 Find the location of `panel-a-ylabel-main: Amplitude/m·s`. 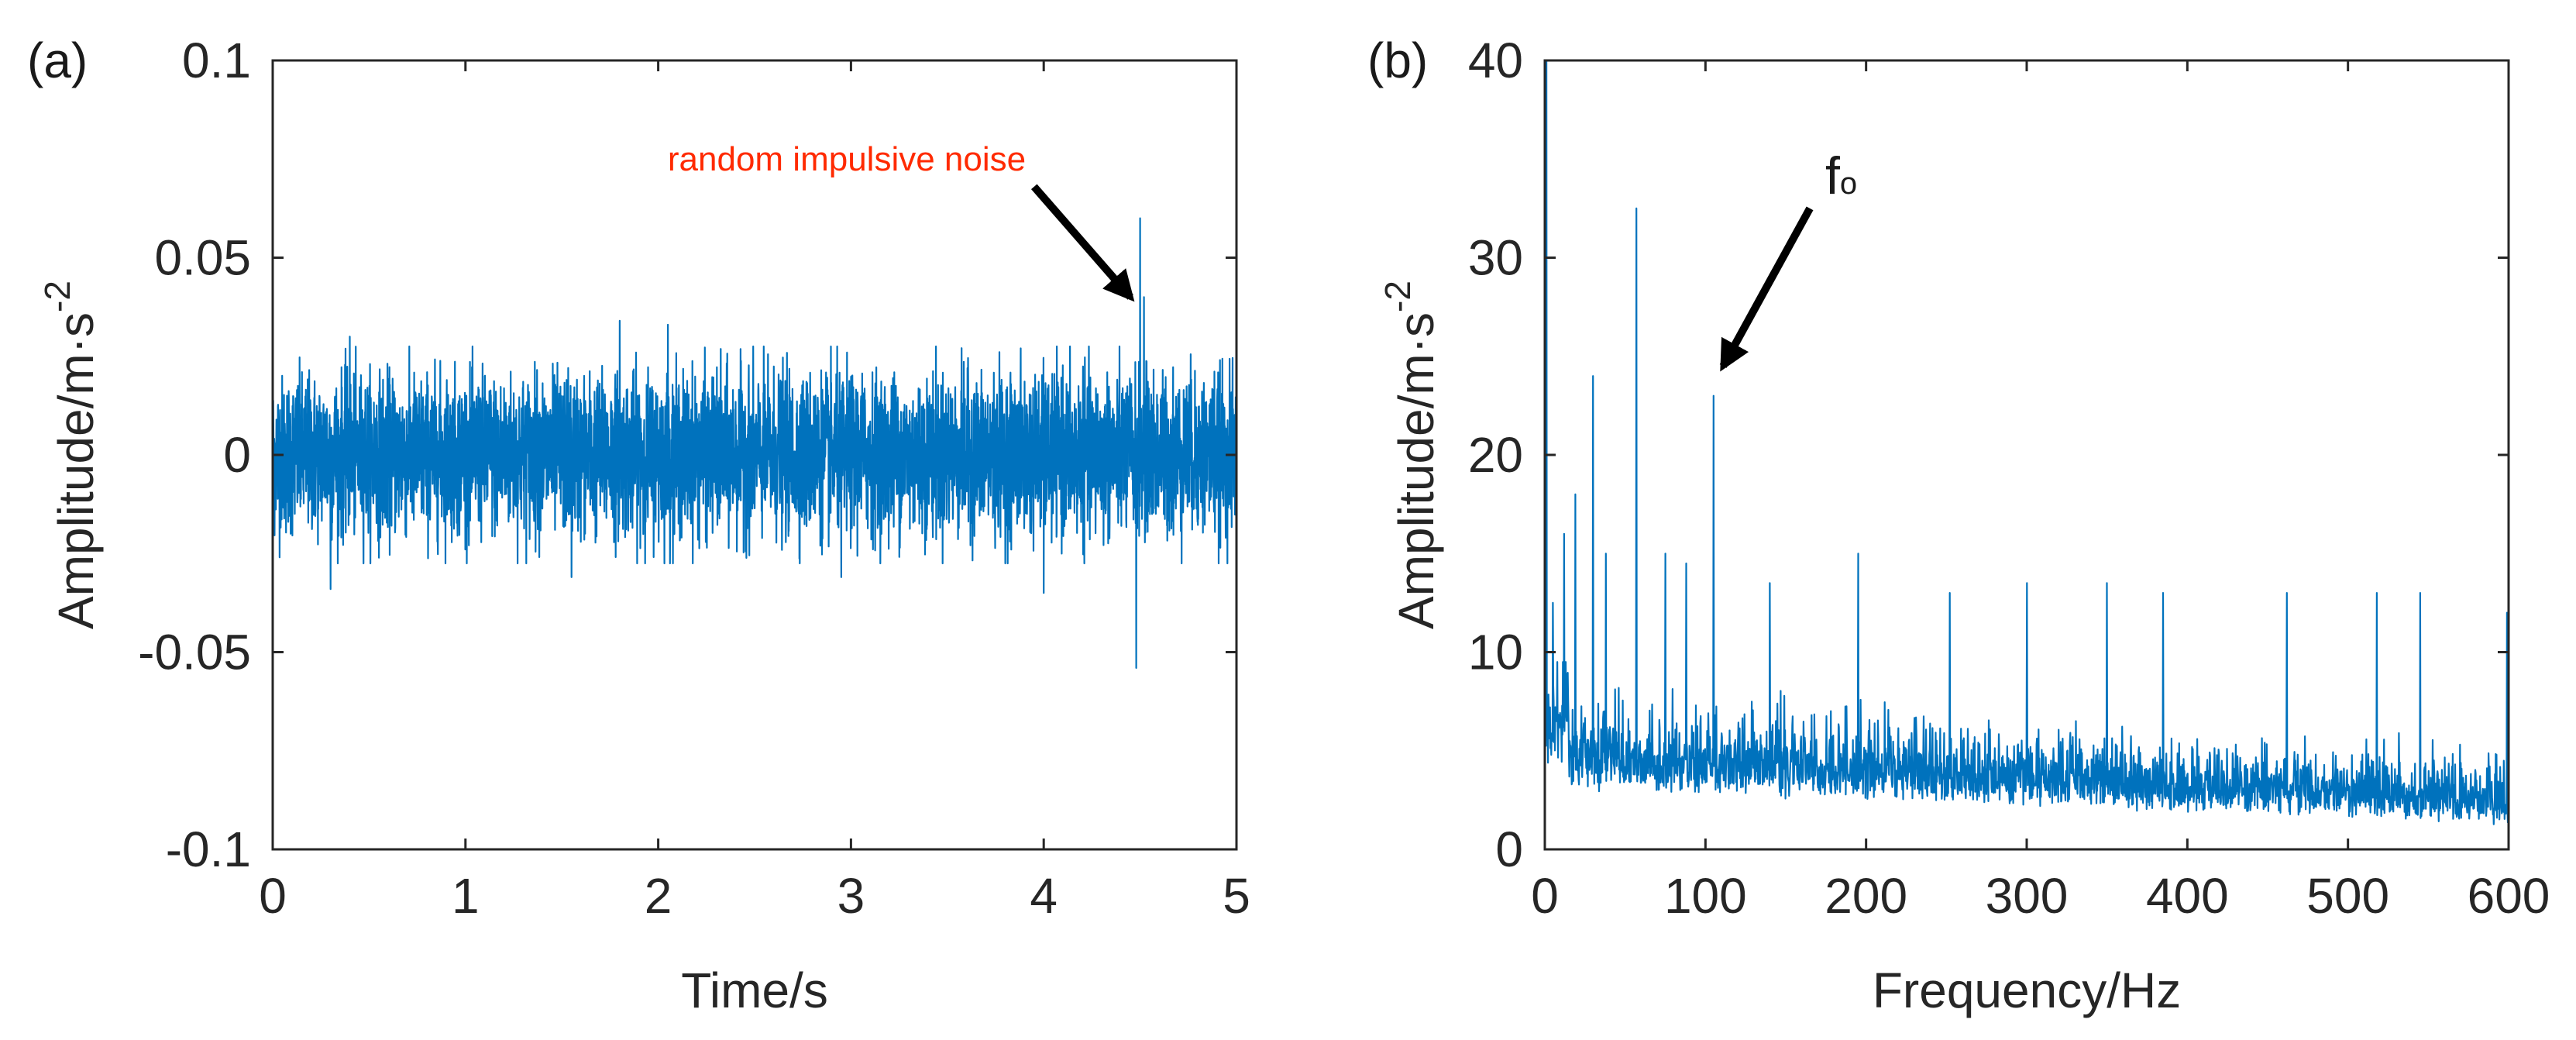

panel-a-ylabel-main: Amplitude/m·s is located at coordinates (76, 470).